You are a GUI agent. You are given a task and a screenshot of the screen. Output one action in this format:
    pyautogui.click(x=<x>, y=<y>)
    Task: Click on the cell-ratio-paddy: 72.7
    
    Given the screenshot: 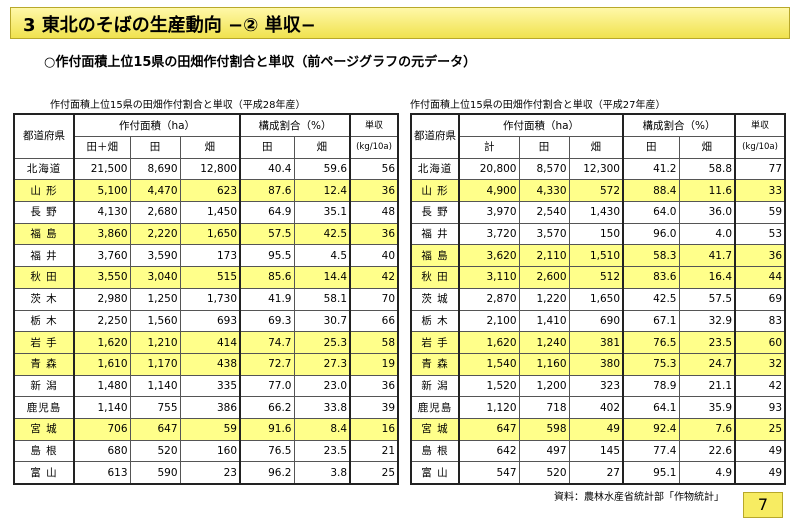 What is the action you would take?
    pyautogui.click(x=267, y=364)
    